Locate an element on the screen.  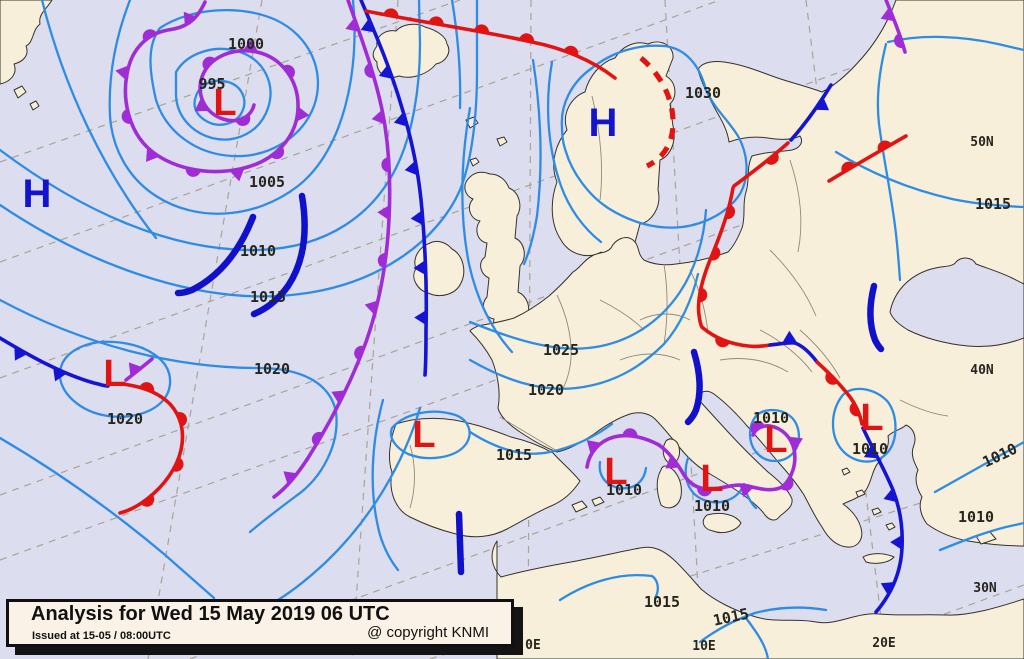
iceland-coast is located at coordinates (411, 50).